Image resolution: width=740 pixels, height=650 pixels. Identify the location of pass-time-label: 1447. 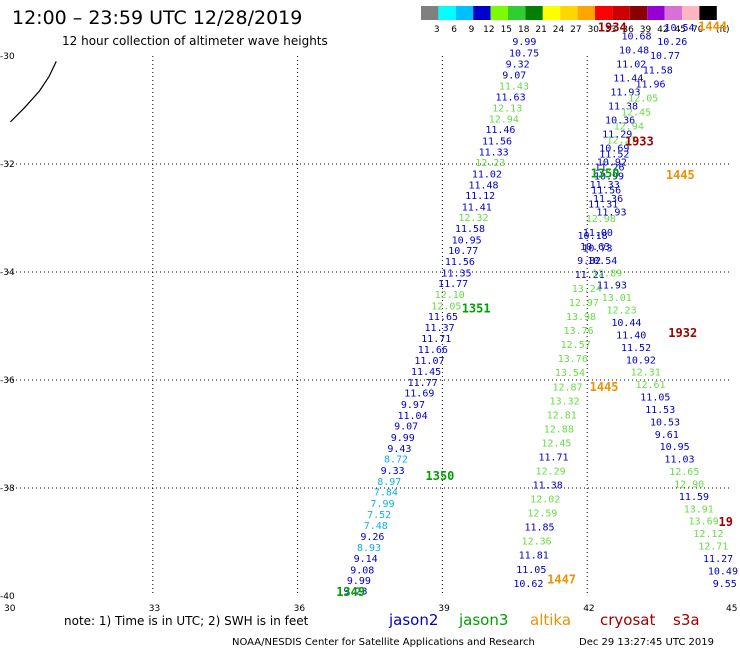
(561, 580).